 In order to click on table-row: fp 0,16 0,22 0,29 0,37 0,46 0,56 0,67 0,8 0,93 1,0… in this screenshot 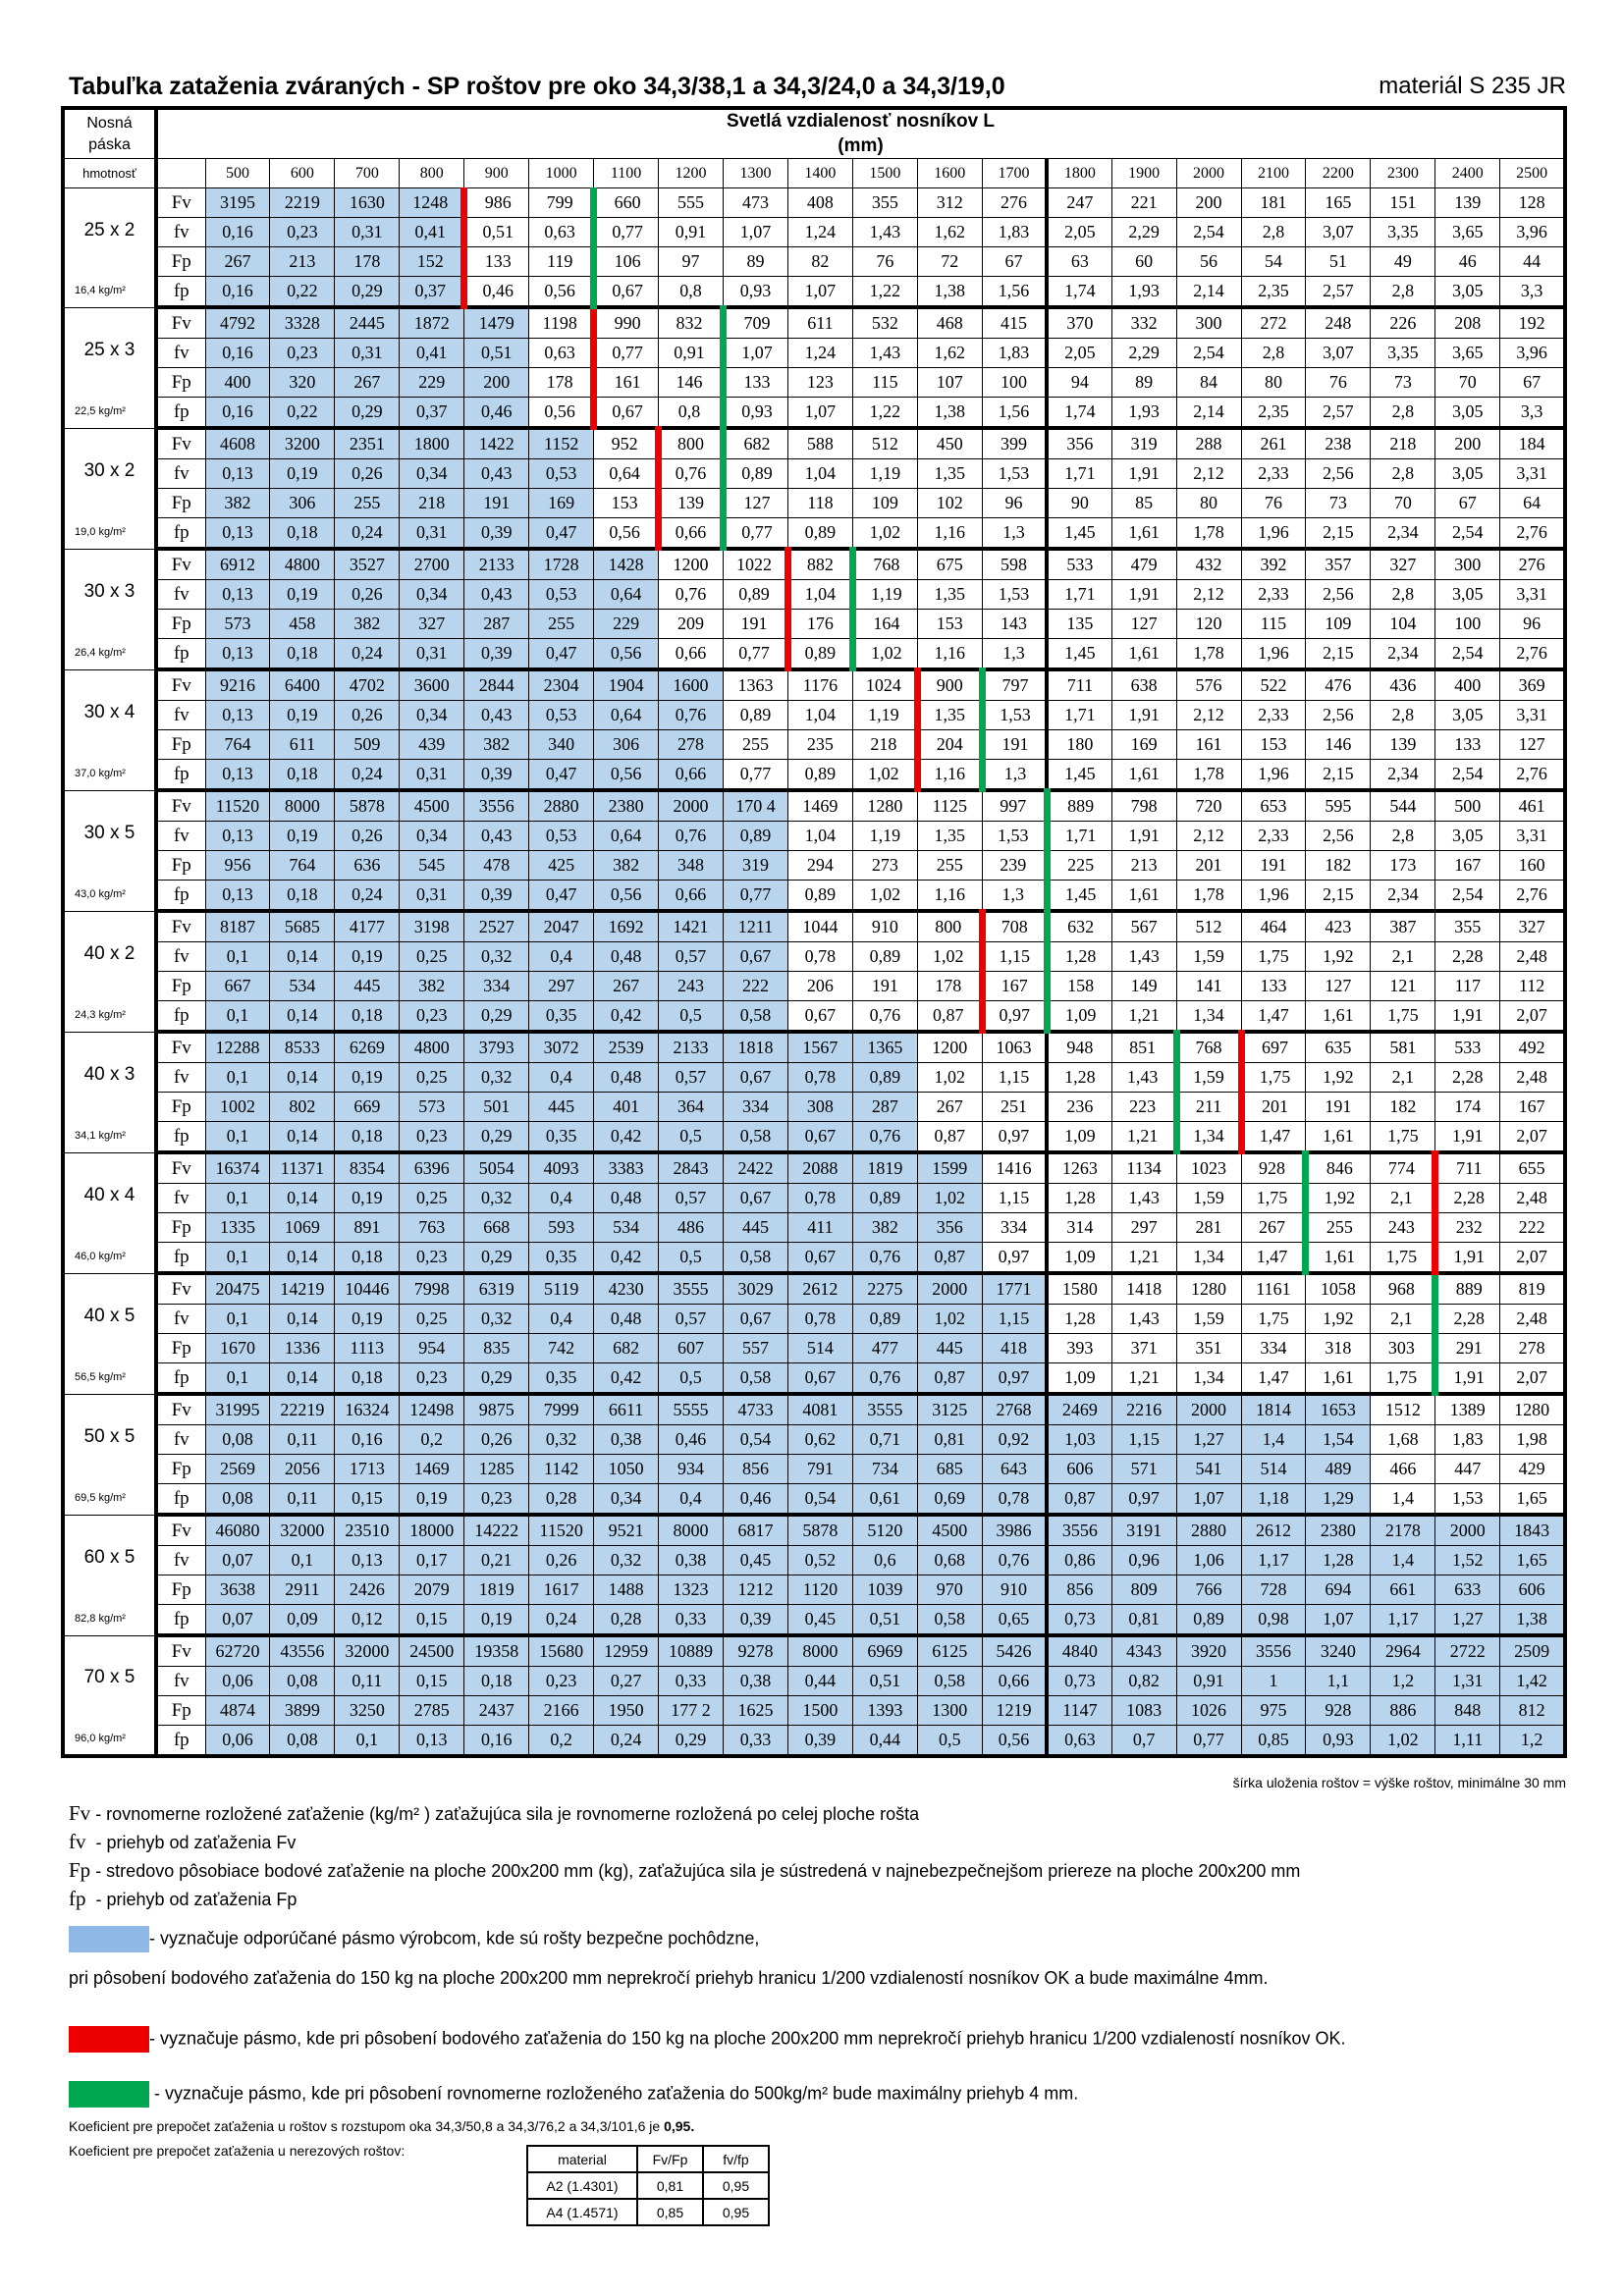, I will do `click(814, 414)`.